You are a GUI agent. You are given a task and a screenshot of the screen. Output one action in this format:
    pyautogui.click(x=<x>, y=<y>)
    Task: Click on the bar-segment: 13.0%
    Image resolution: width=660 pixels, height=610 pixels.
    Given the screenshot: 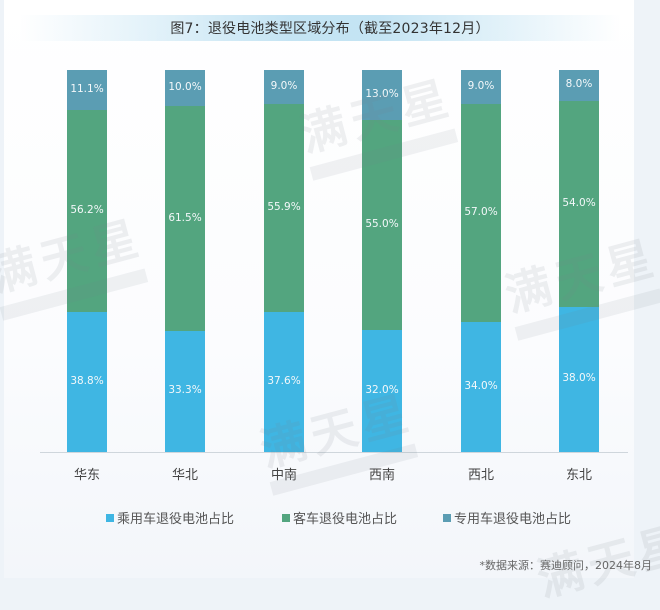 What is the action you would take?
    pyautogui.click(x=382, y=95)
    